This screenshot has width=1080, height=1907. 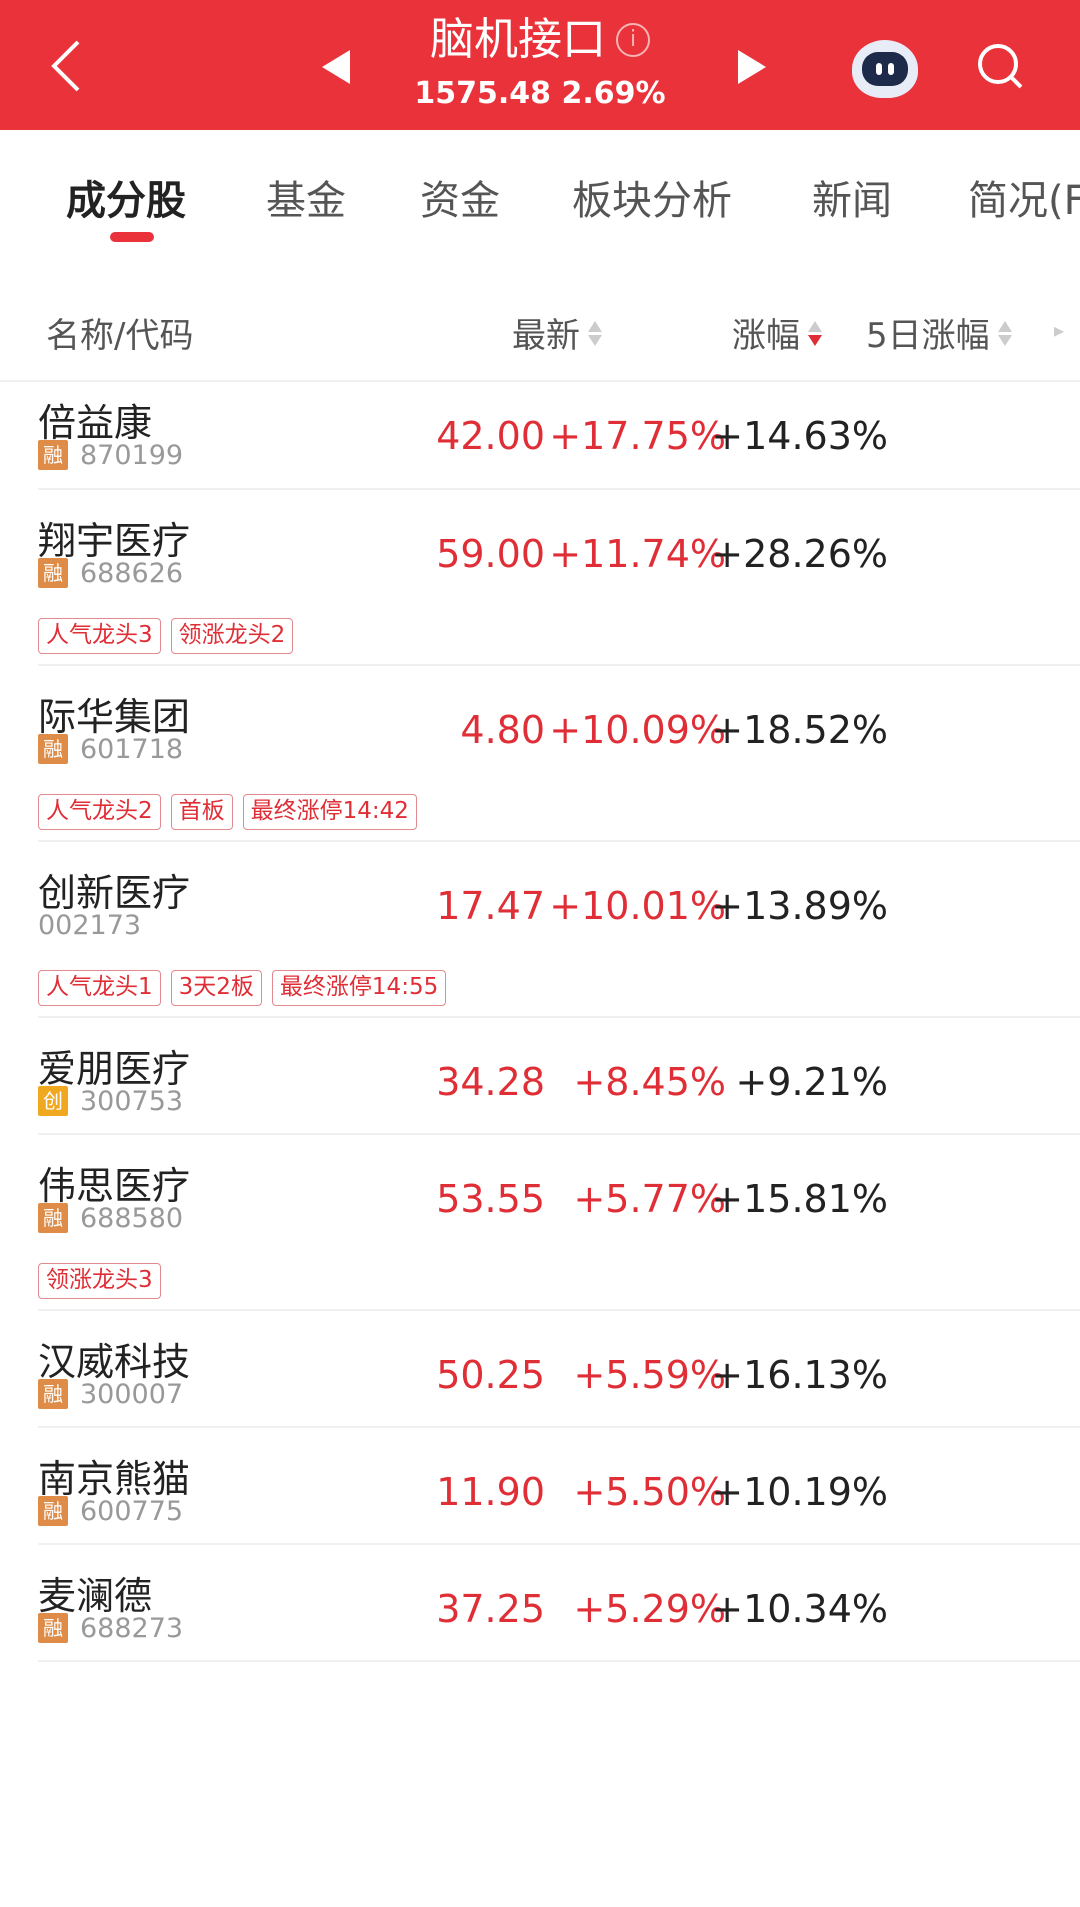 I want to click on col-change-label: 涨幅, so click(x=766, y=336).